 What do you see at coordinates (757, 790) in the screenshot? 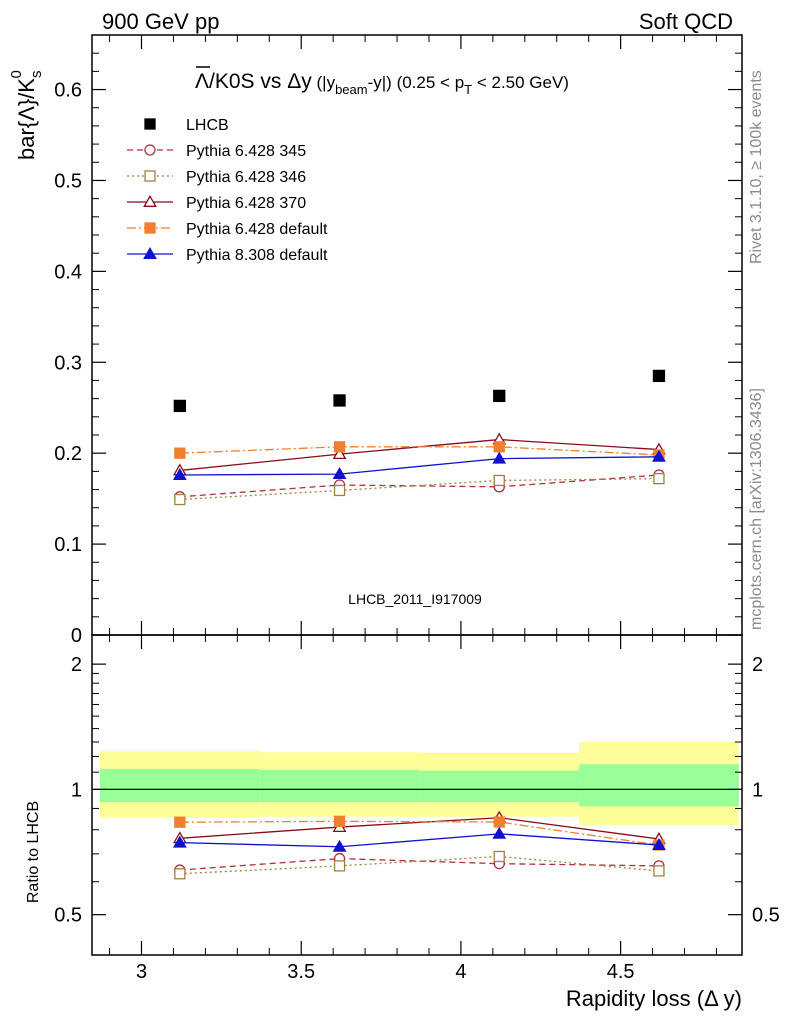
I see `ratio-y-tick-label-right: 1` at bounding box center [757, 790].